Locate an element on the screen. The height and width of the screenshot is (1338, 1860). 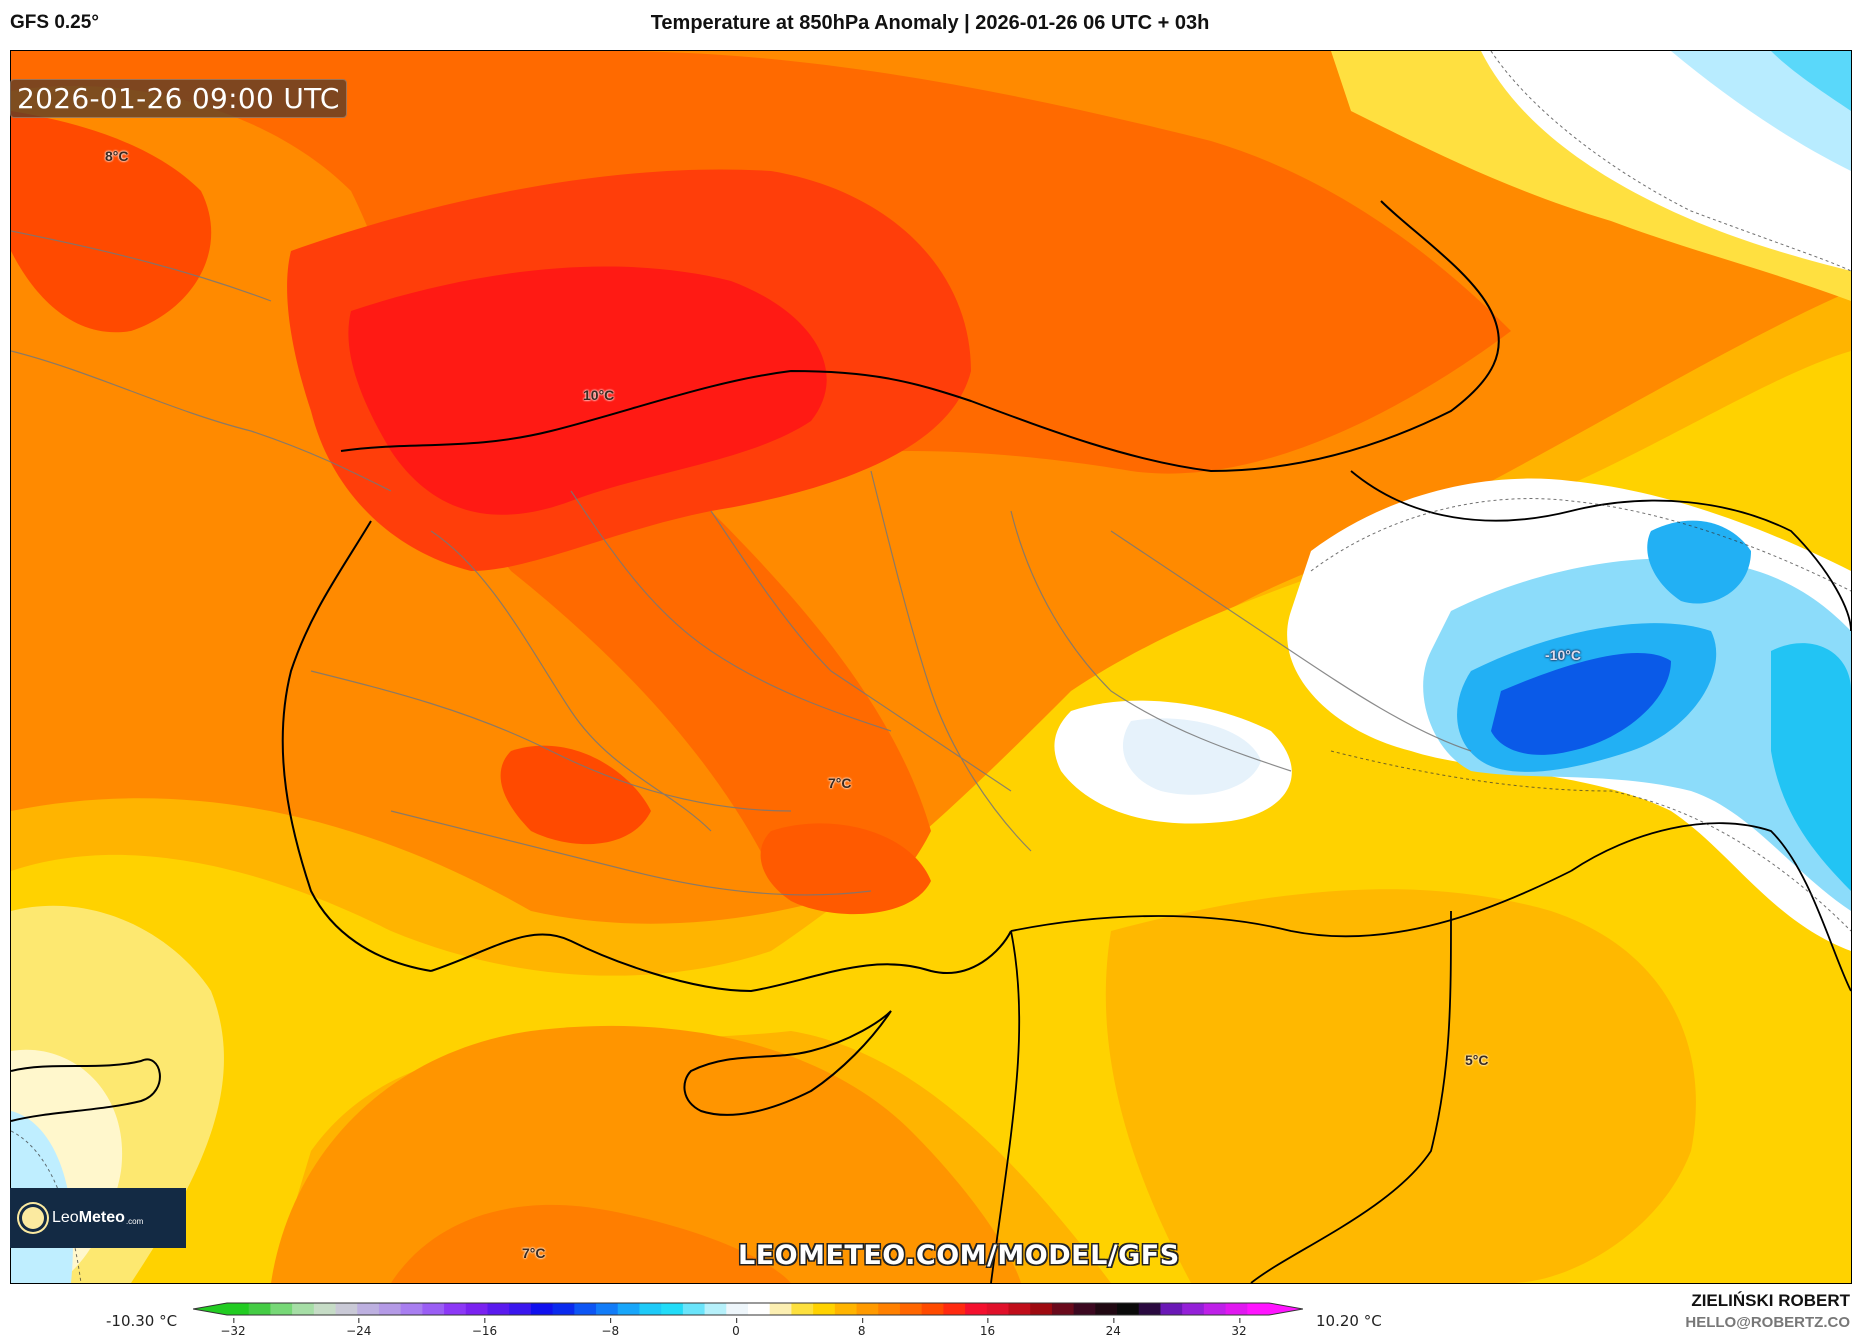
author-email: HELLO@ROBERTZ.CO is located at coordinates (1767, 1322).